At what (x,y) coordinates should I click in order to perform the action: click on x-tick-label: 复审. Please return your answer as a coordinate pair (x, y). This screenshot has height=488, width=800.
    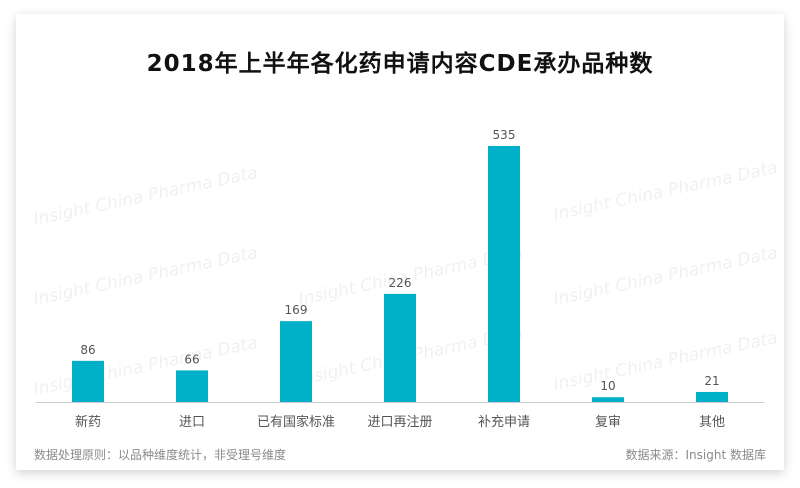
    Looking at the image, I should click on (608, 422).